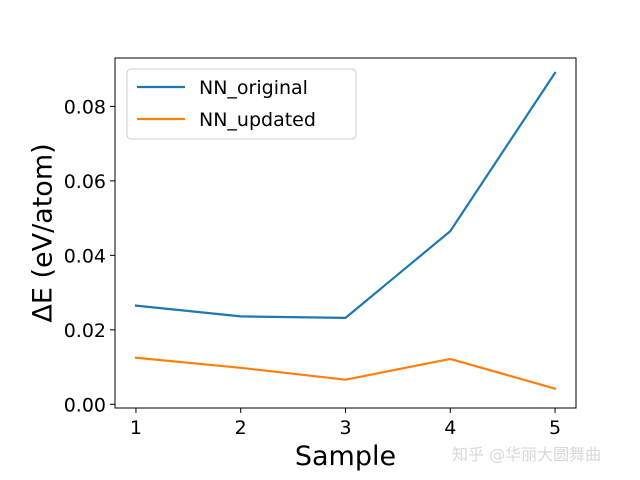 The height and width of the screenshot is (480, 640). I want to click on series-line-nn-updated, so click(345, 373).